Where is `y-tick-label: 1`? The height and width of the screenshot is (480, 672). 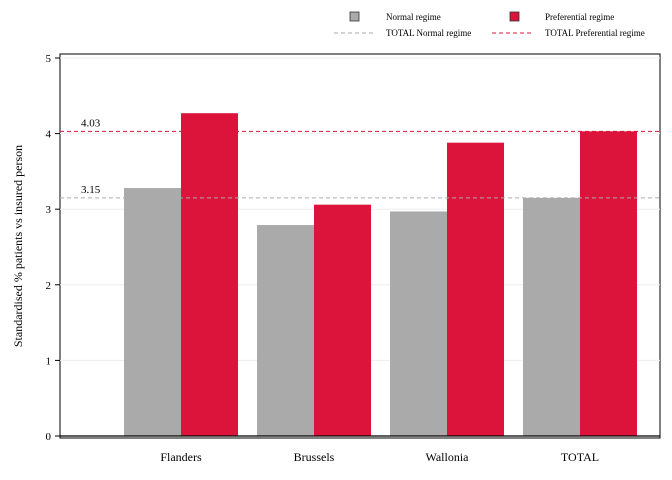 y-tick-label: 1 is located at coordinates (49, 361).